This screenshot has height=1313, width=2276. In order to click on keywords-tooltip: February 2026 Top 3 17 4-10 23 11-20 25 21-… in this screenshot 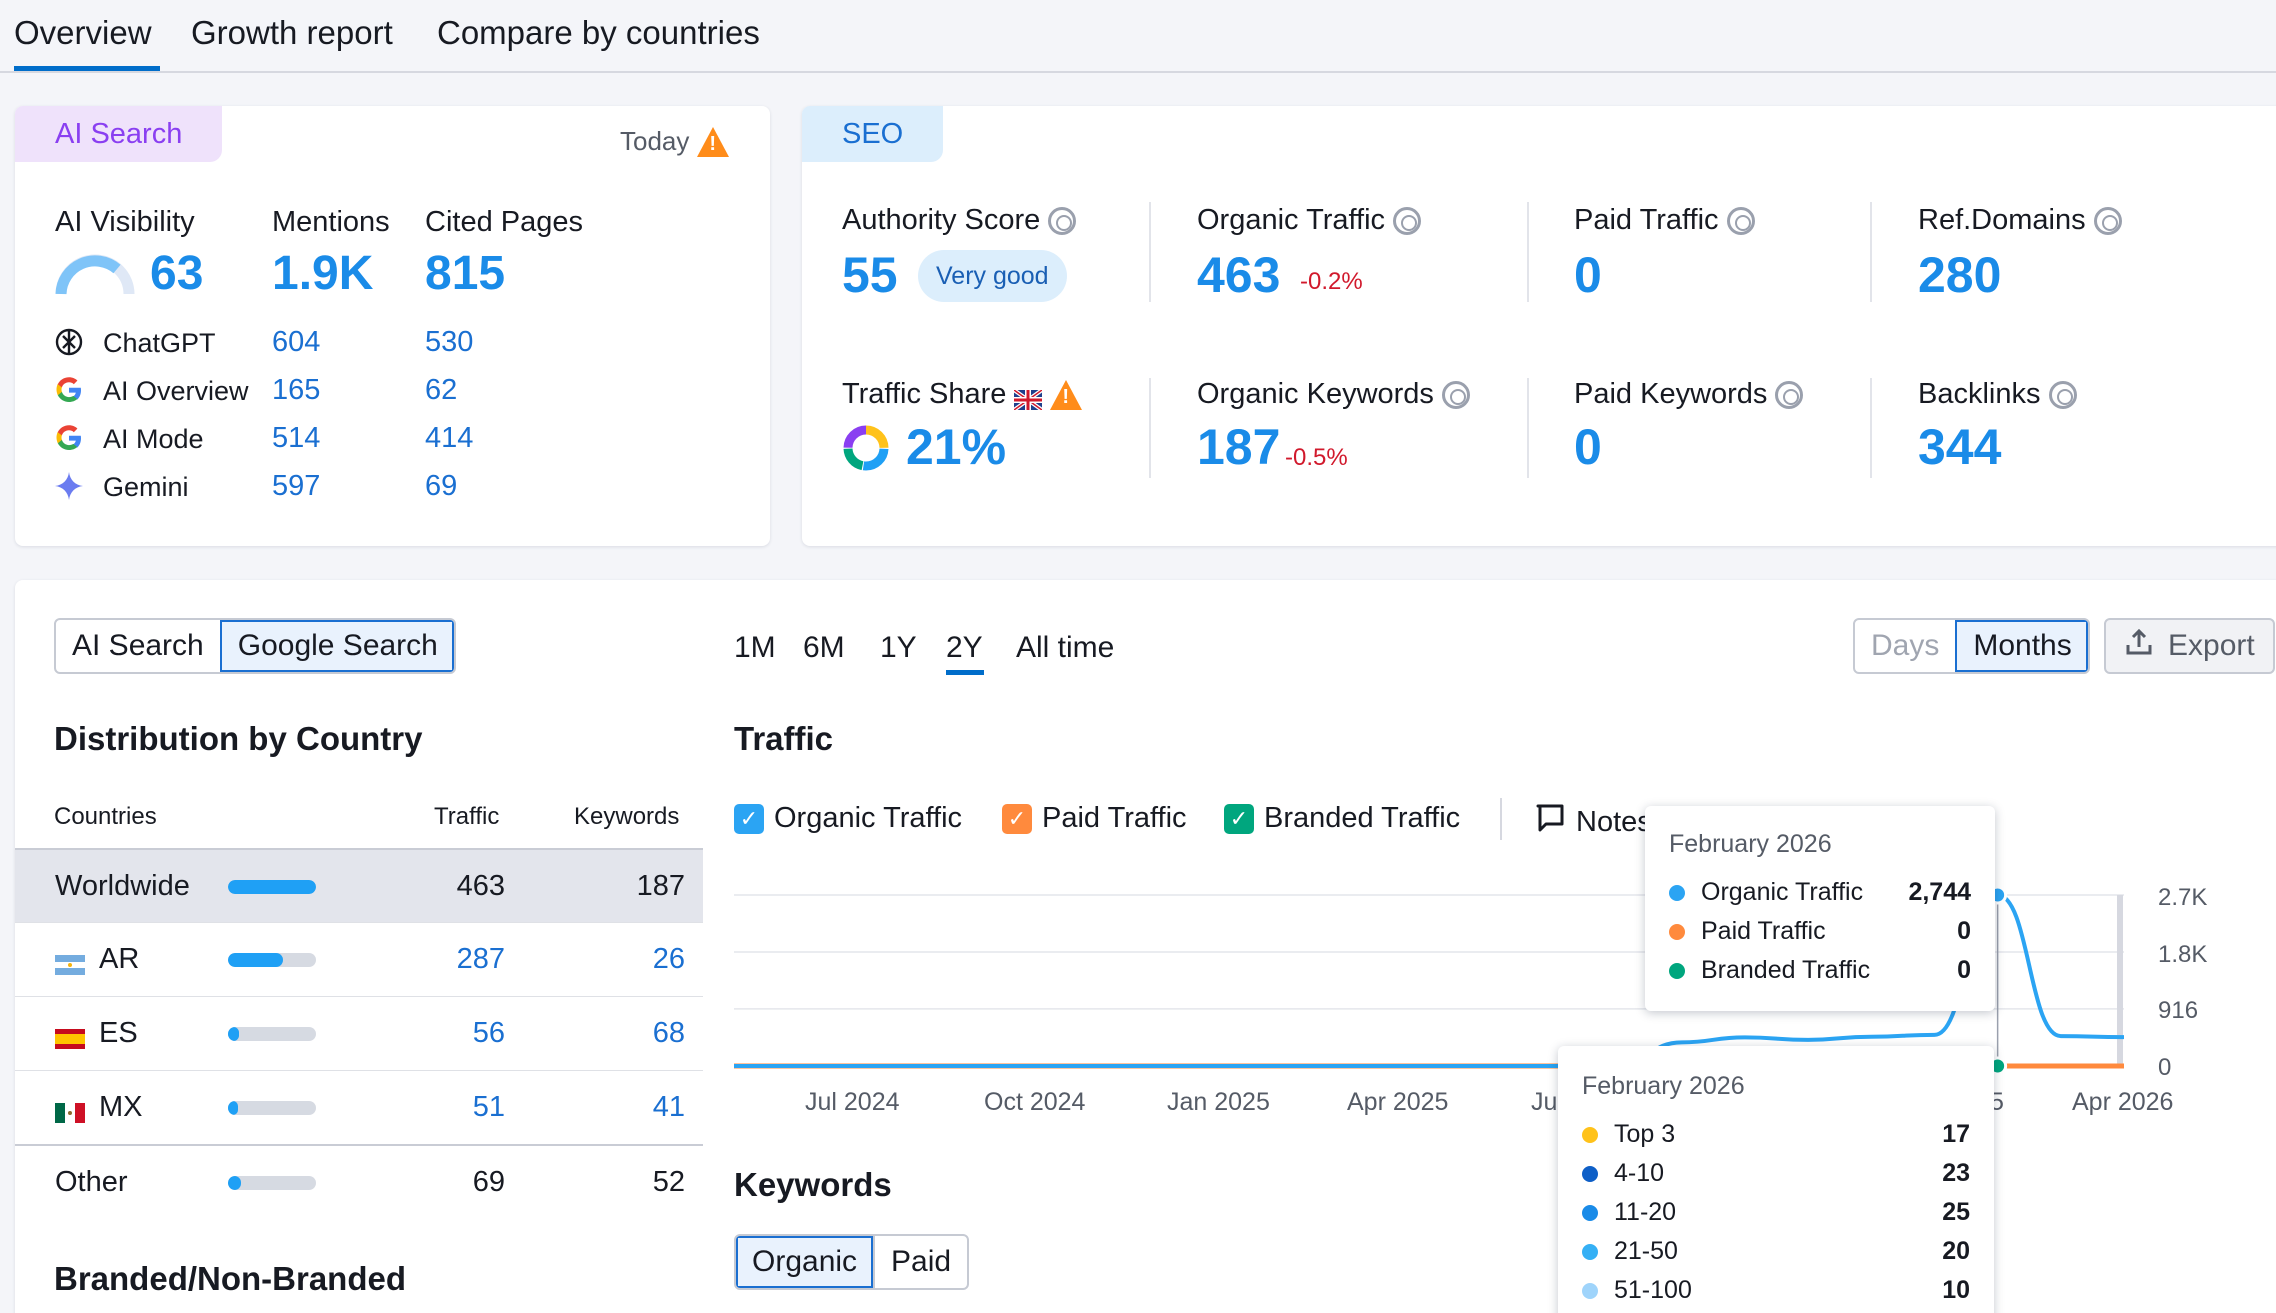, I will do `click(1776, 1179)`.